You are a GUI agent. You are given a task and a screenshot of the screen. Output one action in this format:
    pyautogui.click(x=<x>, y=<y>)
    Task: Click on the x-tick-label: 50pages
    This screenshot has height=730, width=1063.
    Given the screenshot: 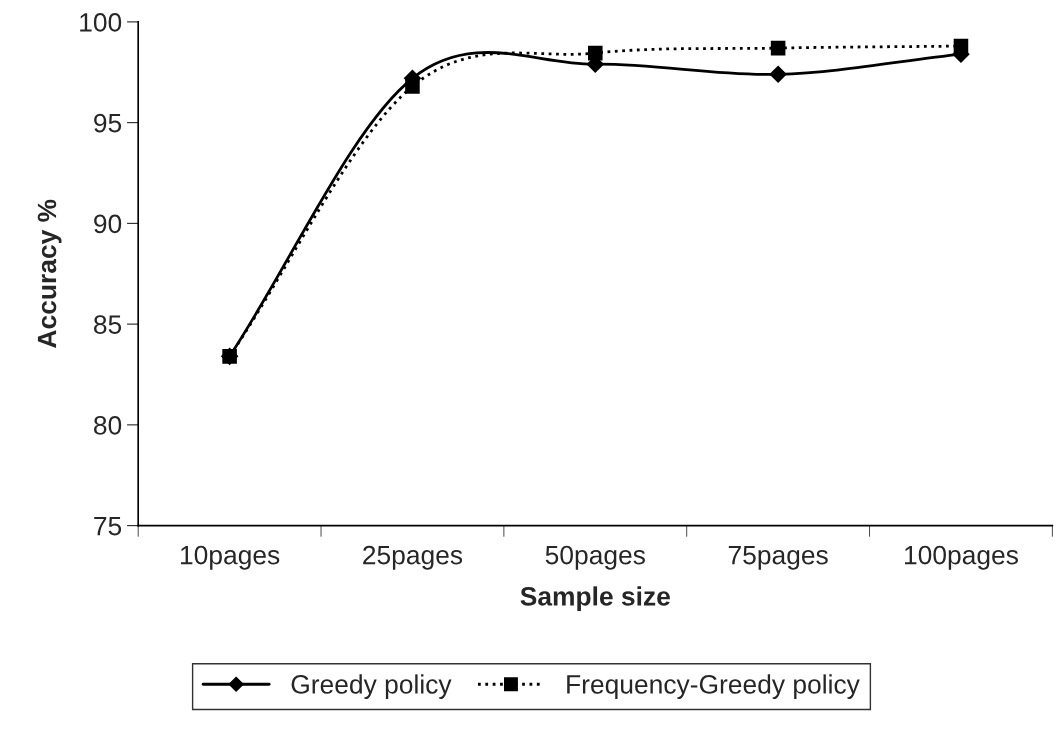 What is the action you would take?
    pyautogui.click(x=595, y=557)
    